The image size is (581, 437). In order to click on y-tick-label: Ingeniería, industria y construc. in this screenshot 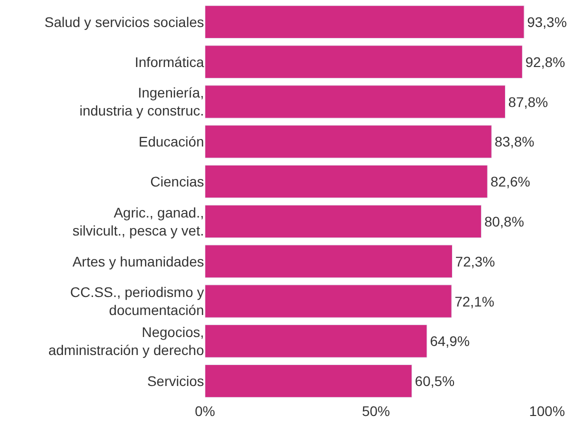, I will do `click(142, 101)`.